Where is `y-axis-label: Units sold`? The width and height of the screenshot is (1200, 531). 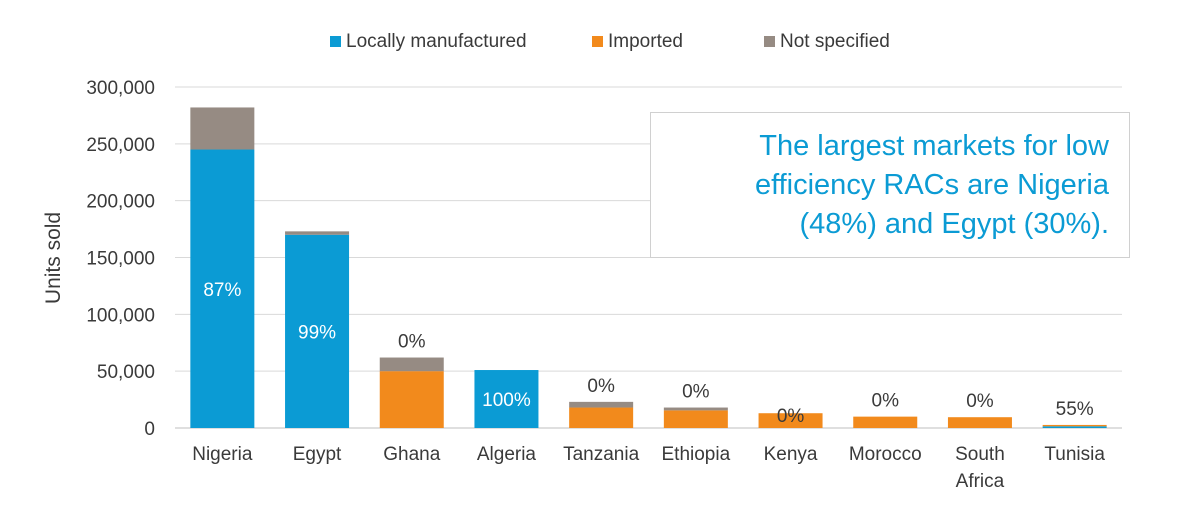
y-axis-label: Units sold is located at coordinates (53, 258).